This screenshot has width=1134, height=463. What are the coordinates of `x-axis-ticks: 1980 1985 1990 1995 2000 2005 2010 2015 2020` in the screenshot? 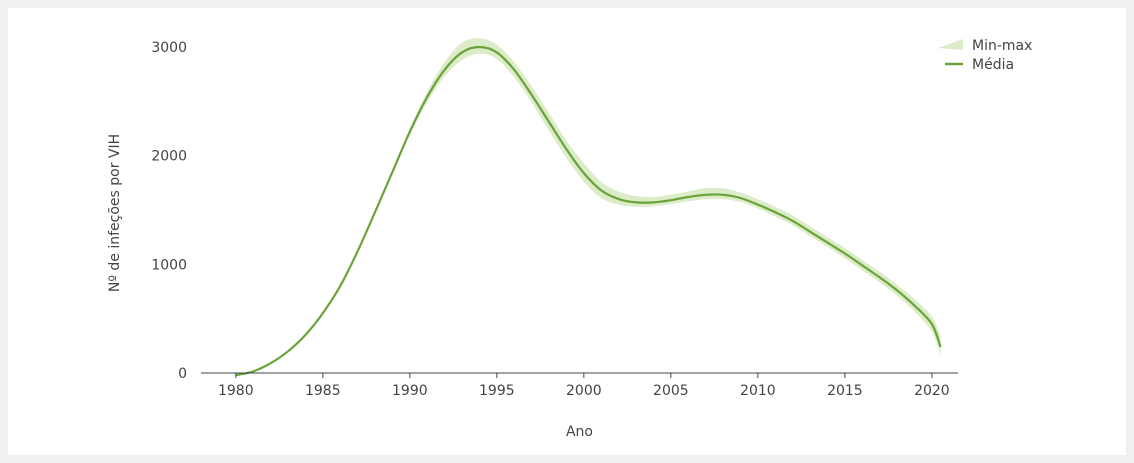 It's located at (584, 386).